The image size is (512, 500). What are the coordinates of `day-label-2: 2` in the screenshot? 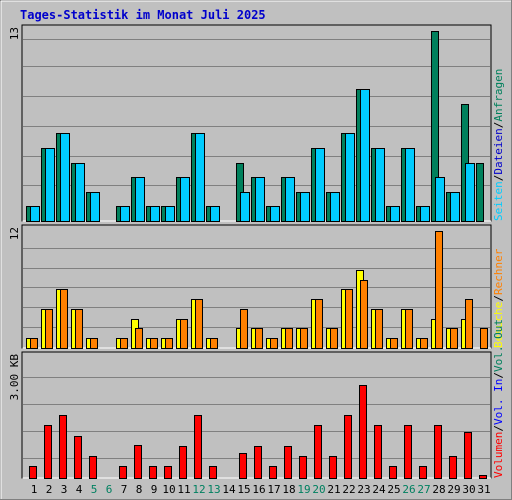 It's located at (49, 489).